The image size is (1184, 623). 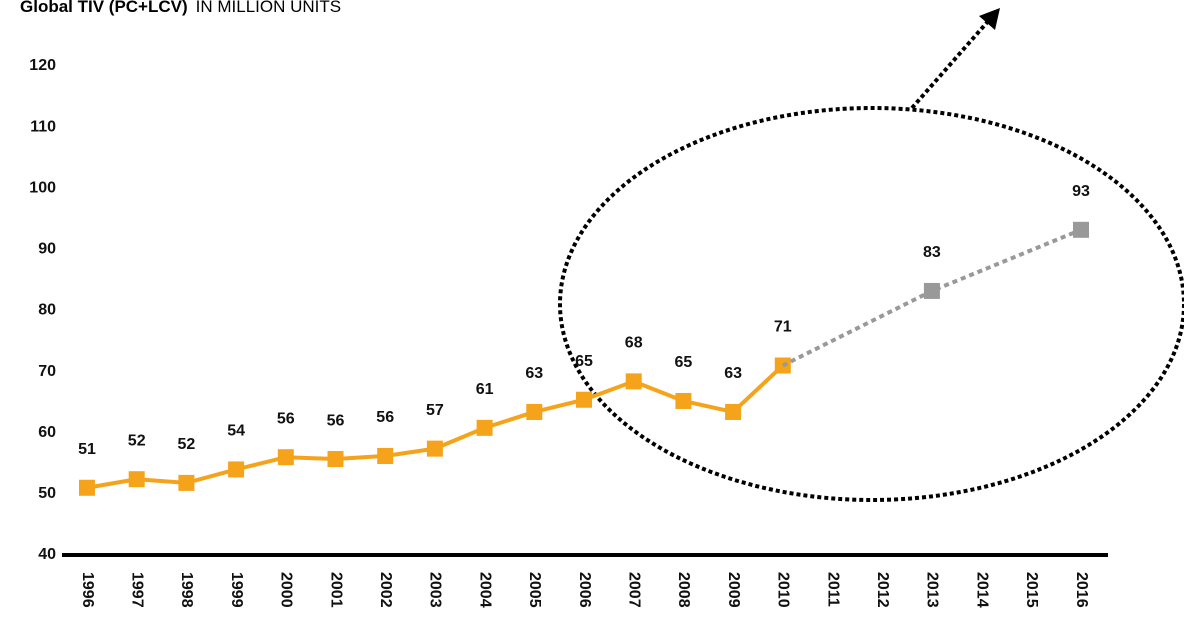 I want to click on data-label: 57, so click(x=435, y=410).